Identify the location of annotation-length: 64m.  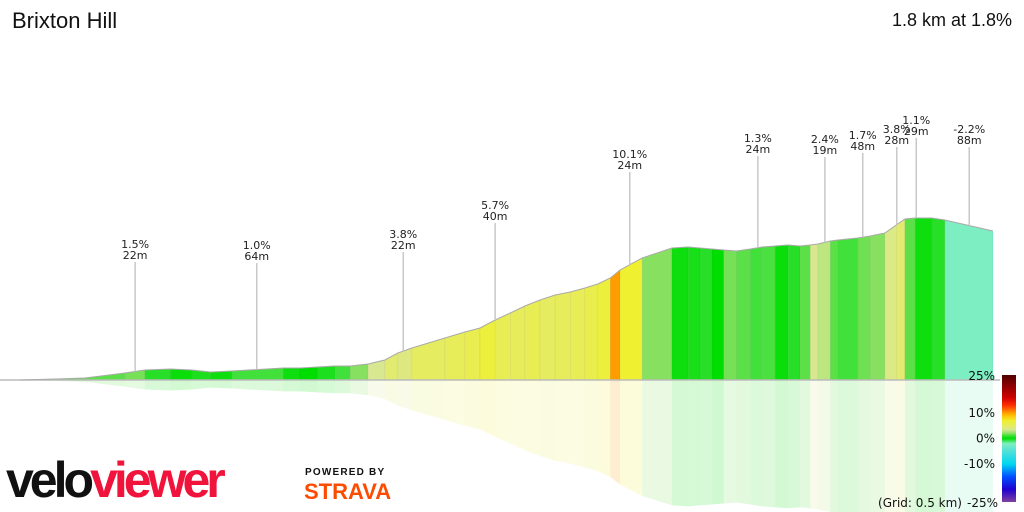
(256, 256).